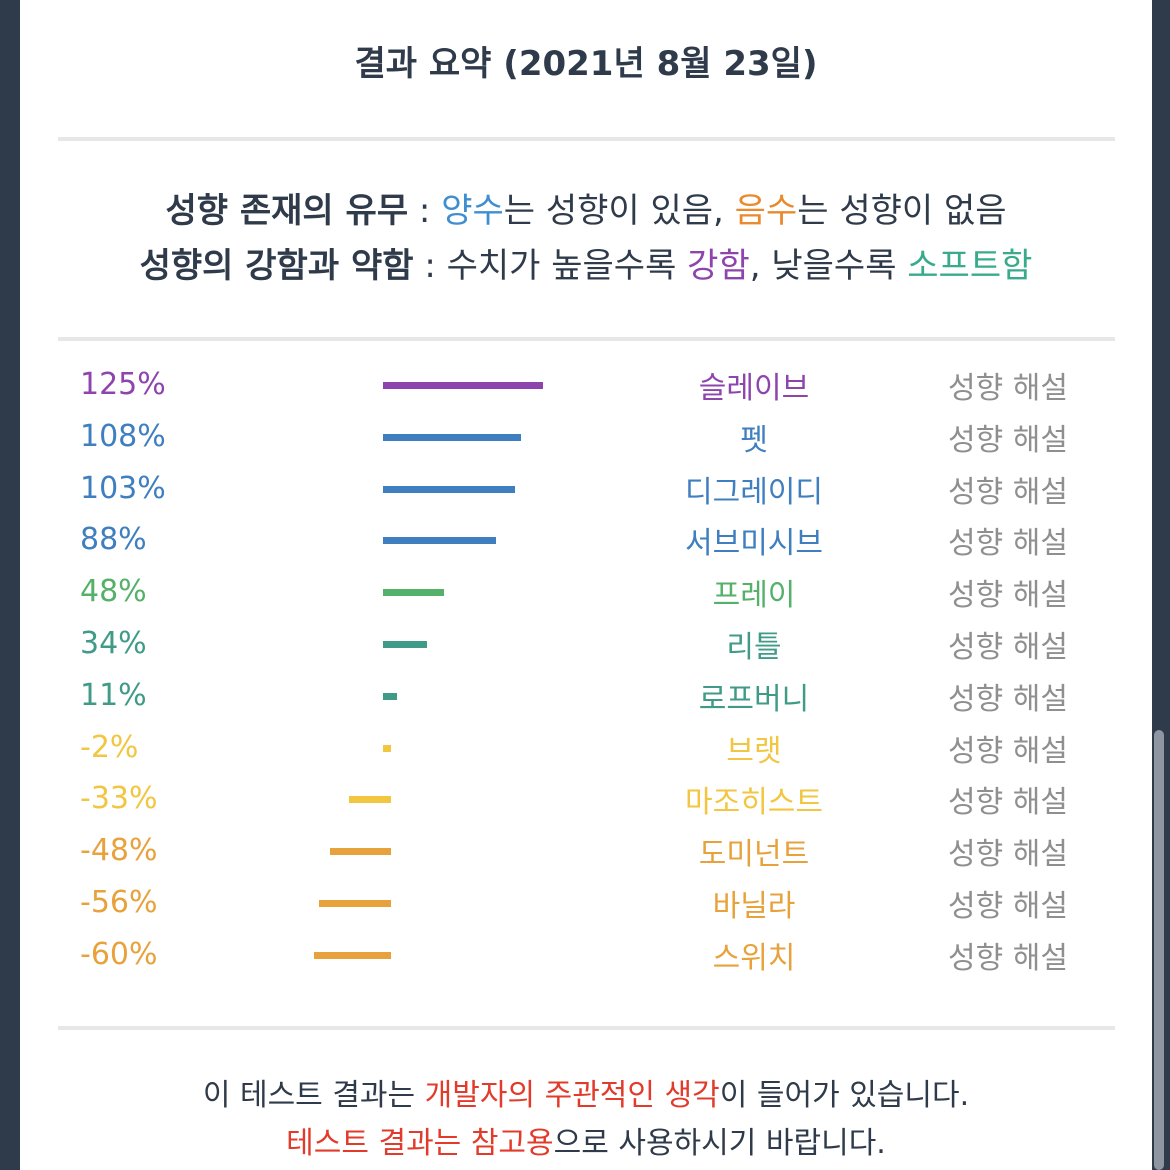 Image resolution: width=1170 pixels, height=1170 pixels. Describe the element at coordinates (719, 1143) in the screenshot. I see `disclaimer-text: 으로 사용하시기 바랍니다.` at that location.